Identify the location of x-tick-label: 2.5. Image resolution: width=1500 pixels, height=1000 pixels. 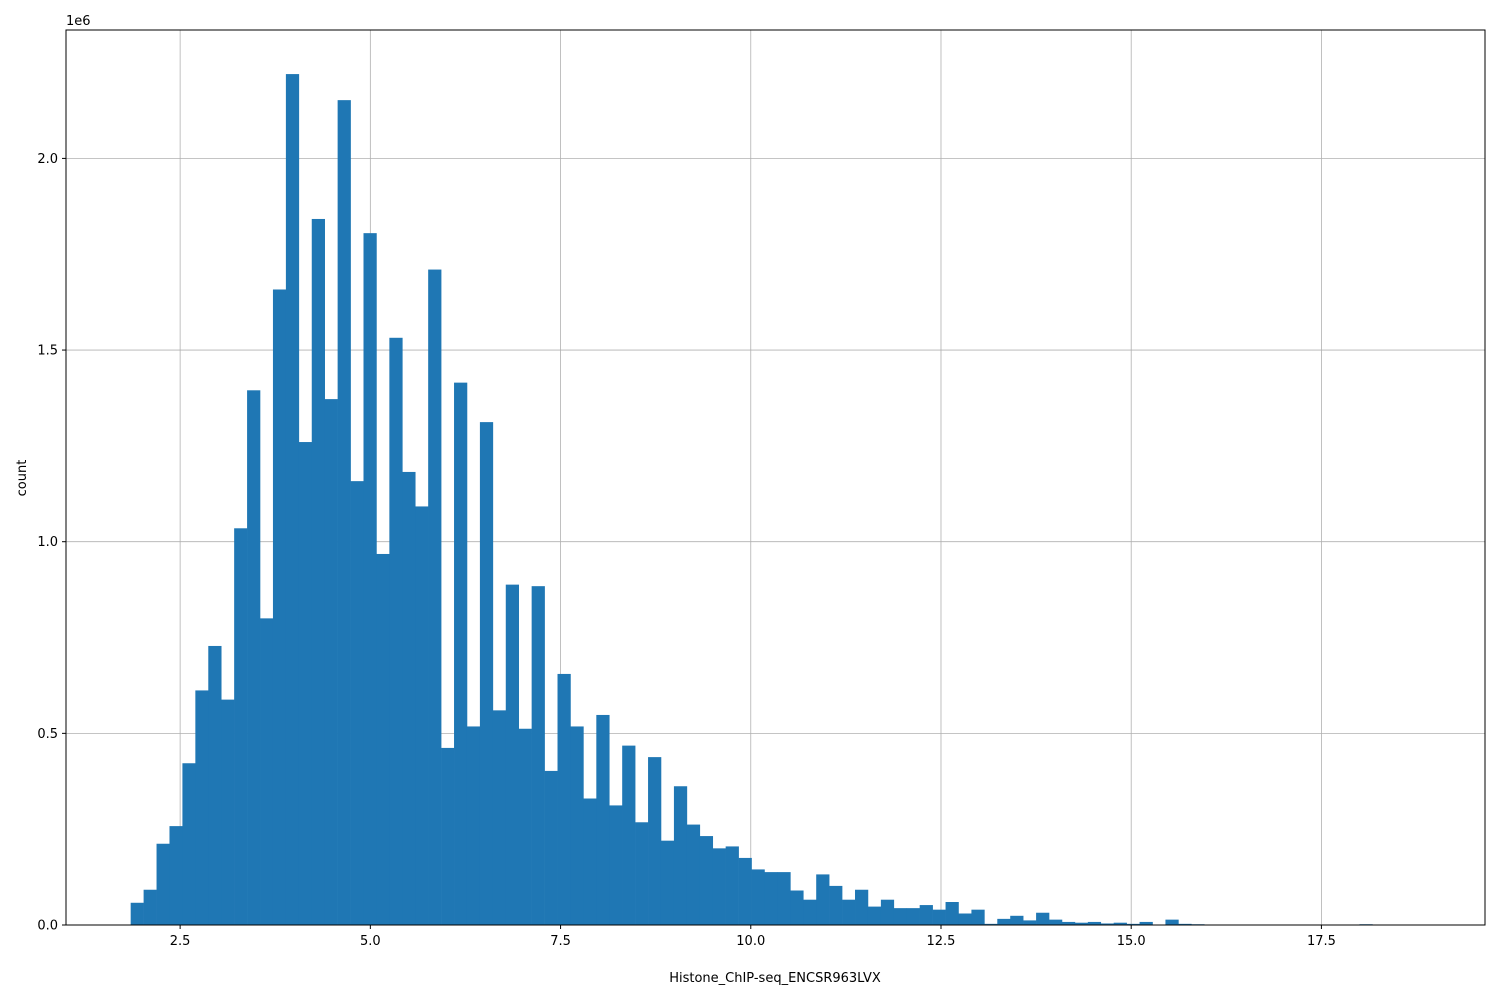
(180, 941).